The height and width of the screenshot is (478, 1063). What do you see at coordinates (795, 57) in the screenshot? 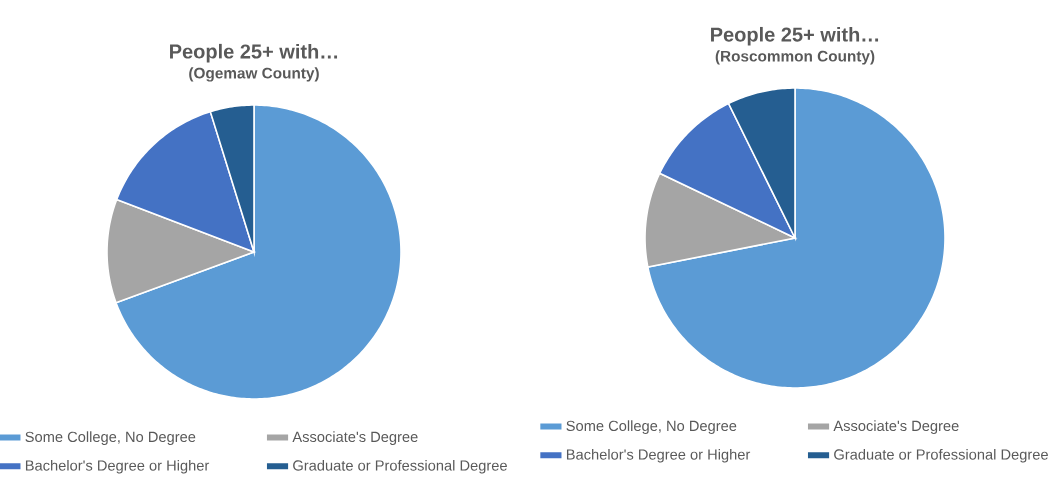
I see `chart-subtitle: (Roscommon County)` at bounding box center [795, 57].